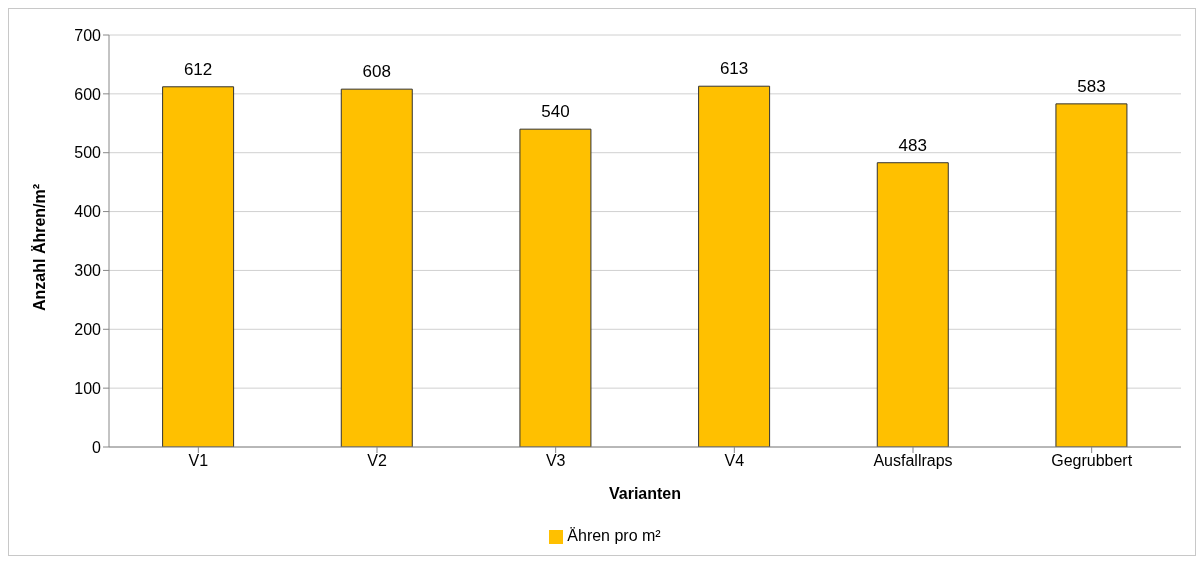  I want to click on x-tick-label: V3, so click(555, 461).